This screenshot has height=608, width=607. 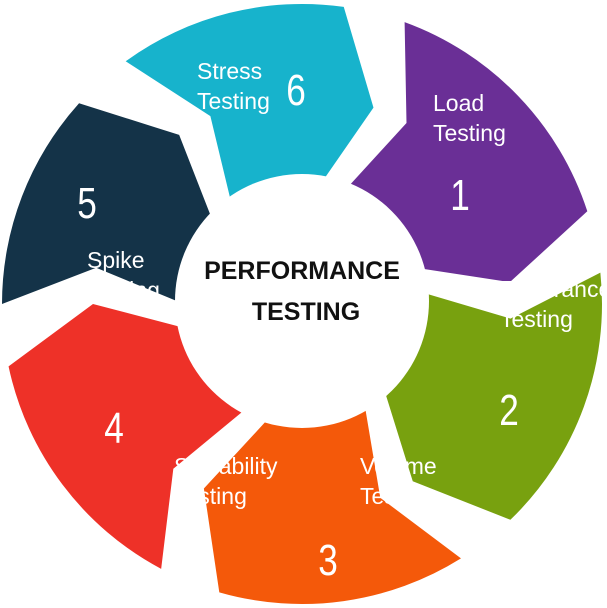 I want to click on segment-volume-testing: Volume Testing 3, so click(x=332, y=504).